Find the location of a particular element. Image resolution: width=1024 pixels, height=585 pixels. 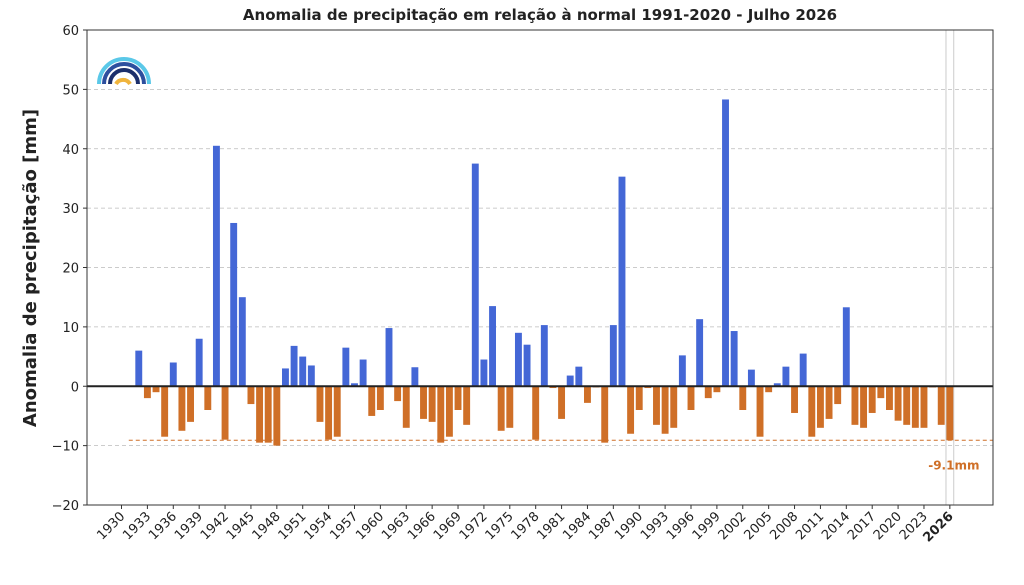

x-tick-label: 1987 is located at coordinates (603, 526).